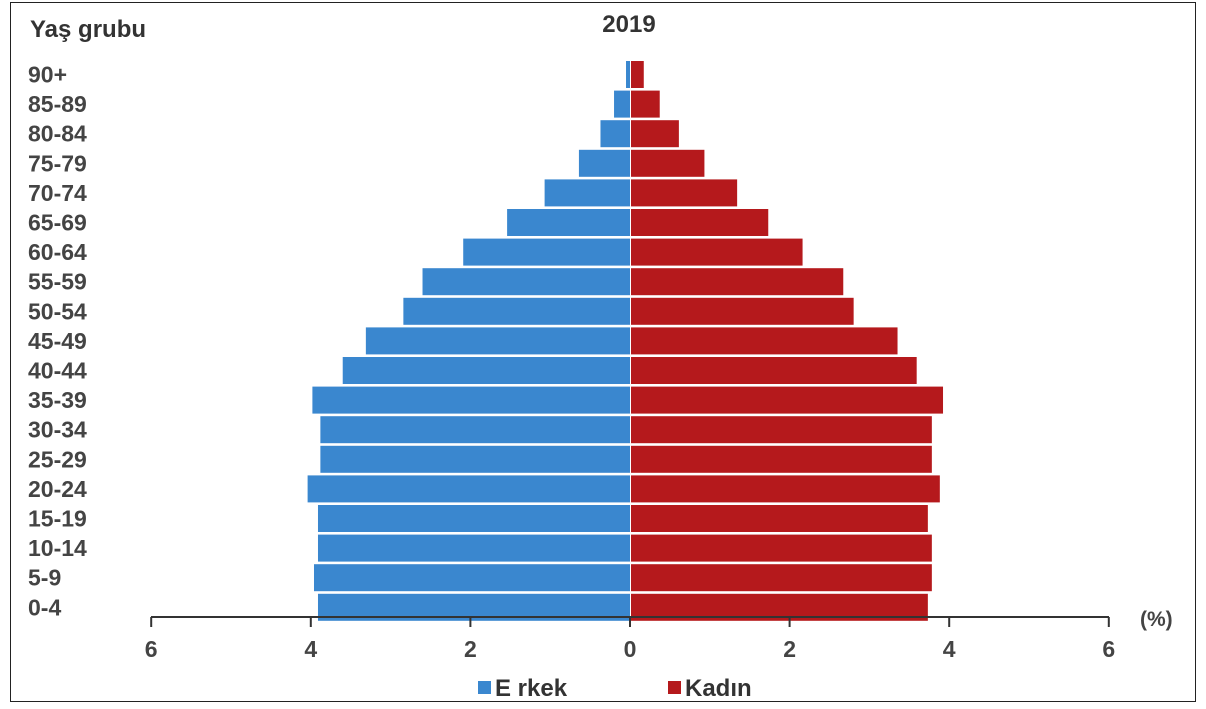  Describe the element at coordinates (57, 519) in the screenshot. I see `category-label: 15-19` at that location.